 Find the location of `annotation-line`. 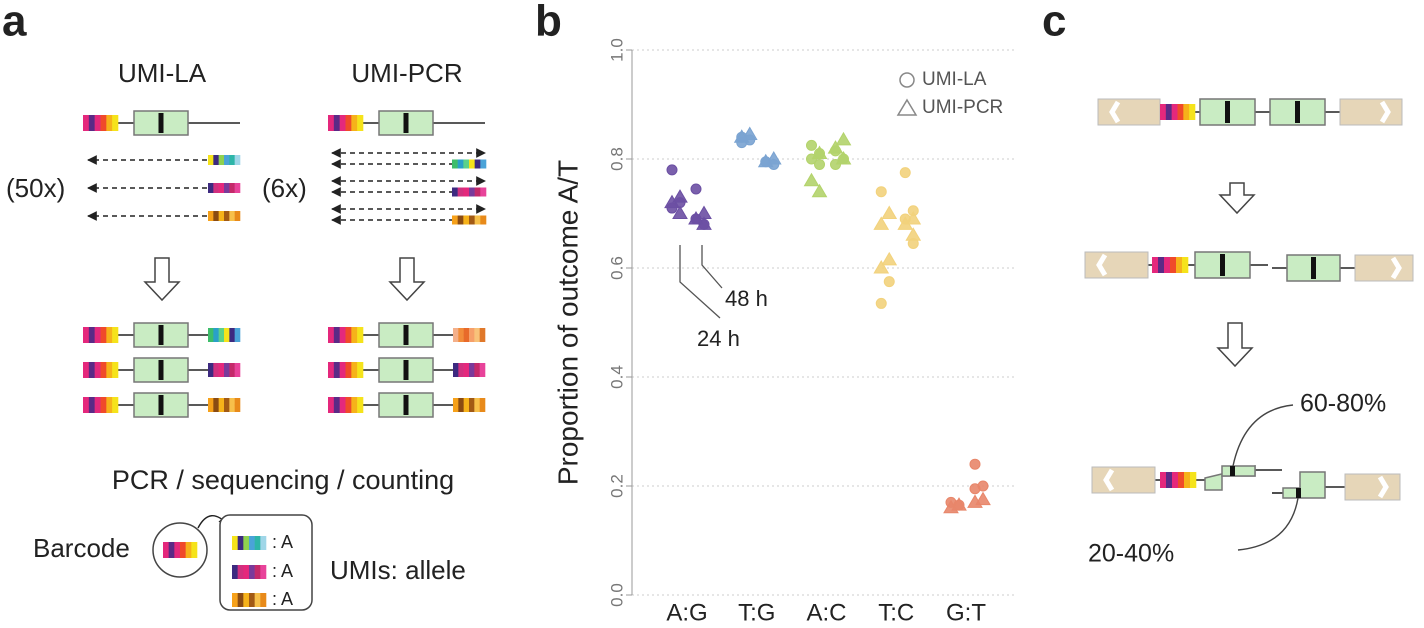

annotation-line is located at coordinates (700, 282).